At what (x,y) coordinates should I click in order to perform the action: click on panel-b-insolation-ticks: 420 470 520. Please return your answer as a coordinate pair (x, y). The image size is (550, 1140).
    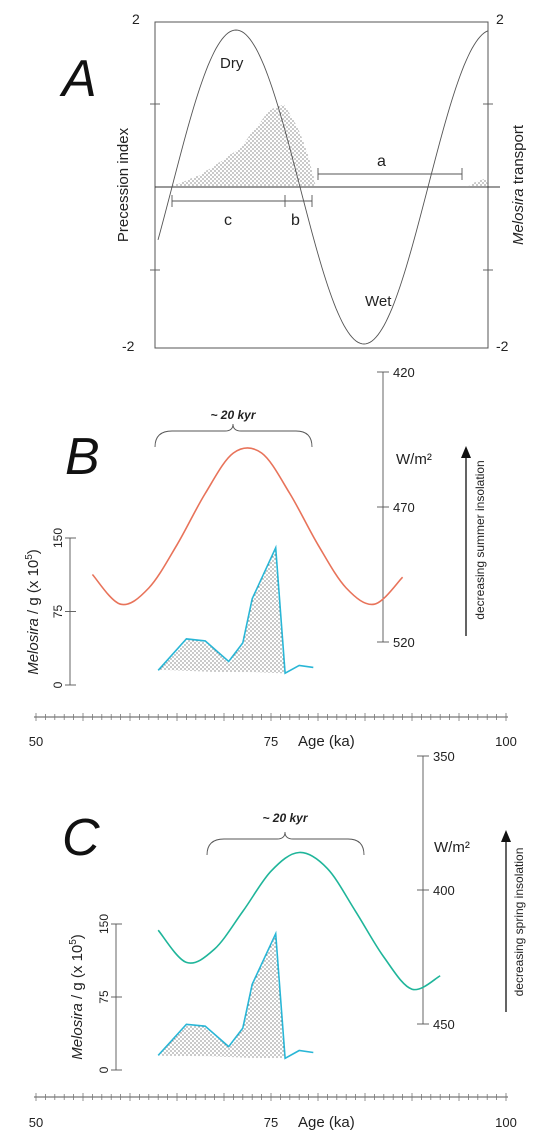
    Looking at the image, I should click on (396, 507).